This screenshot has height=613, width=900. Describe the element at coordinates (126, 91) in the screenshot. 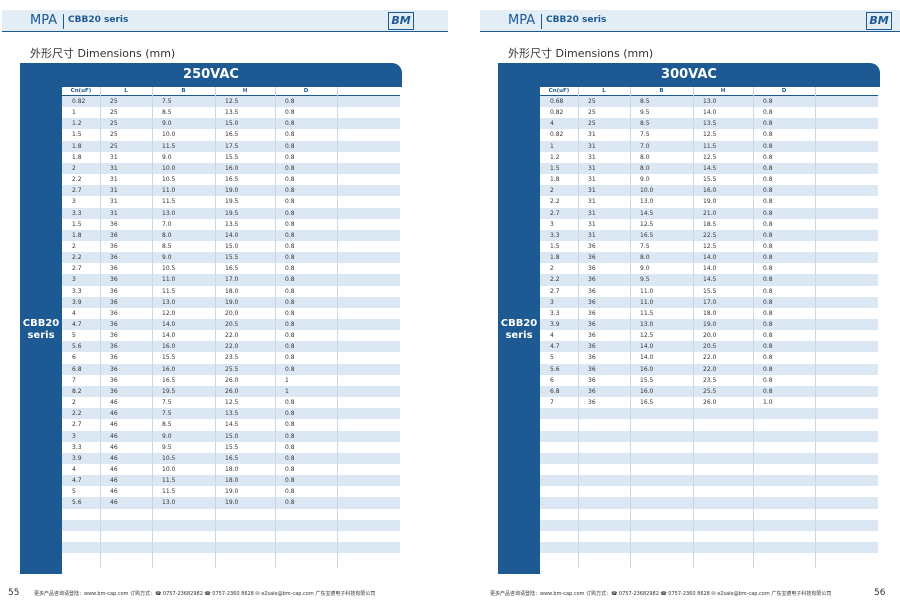

I see `column-header: L` at that location.